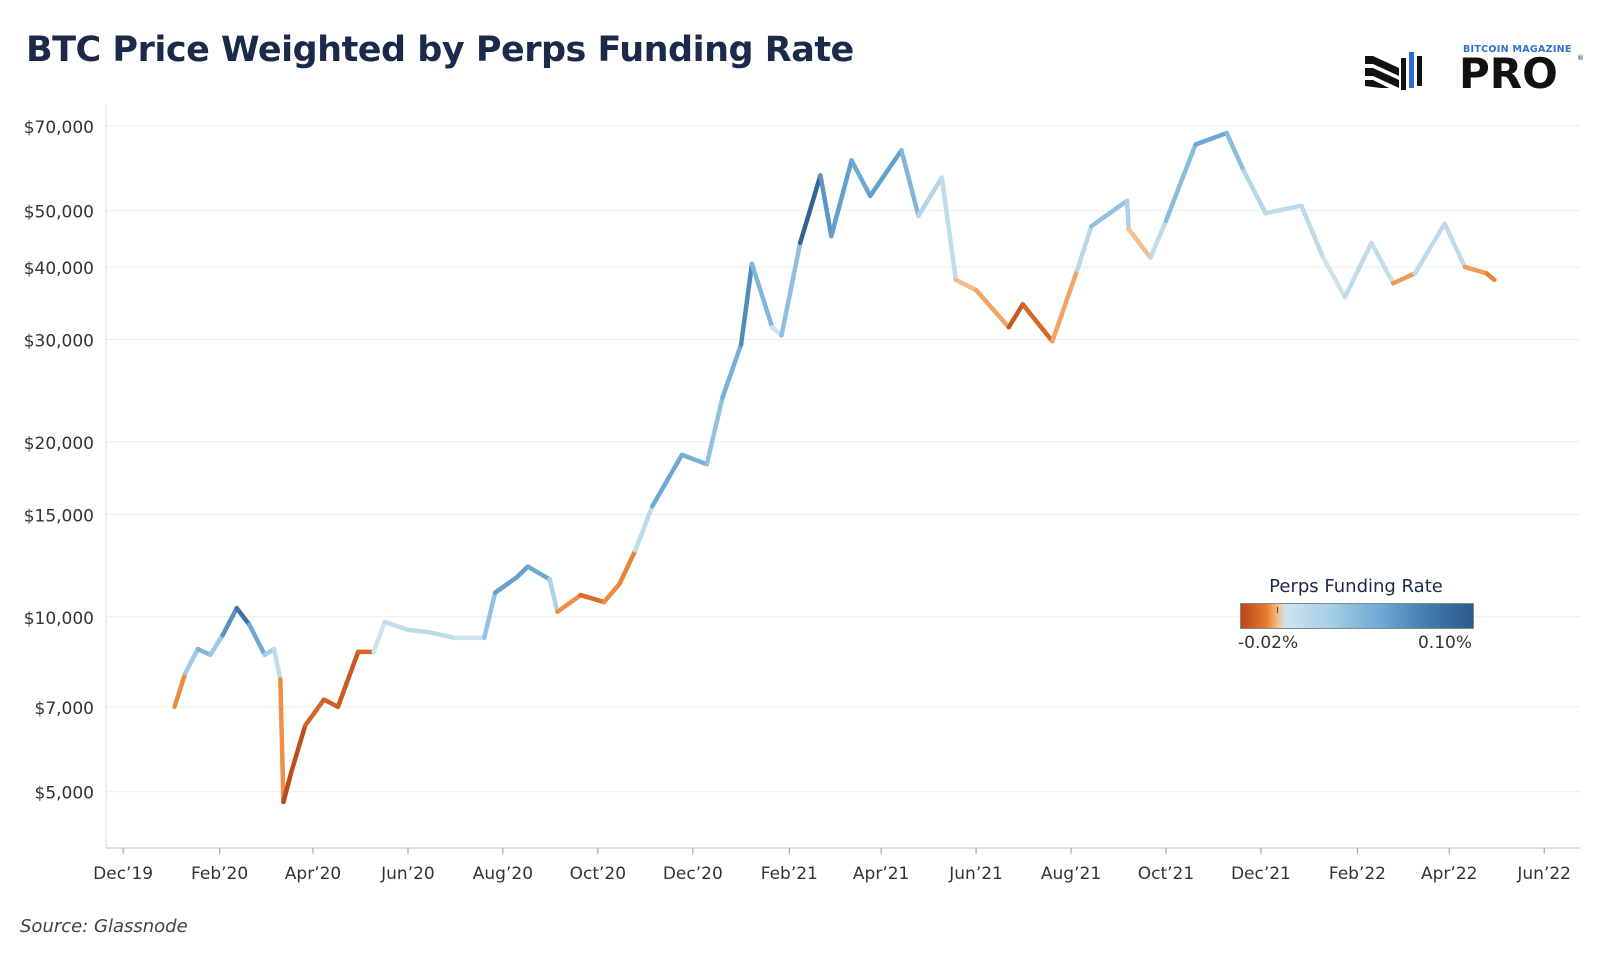 This screenshot has width=1600, height=960. What do you see at coordinates (1517, 49) in the screenshot?
I see `logo-small-text: BITCOIN MAGAZINE` at bounding box center [1517, 49].